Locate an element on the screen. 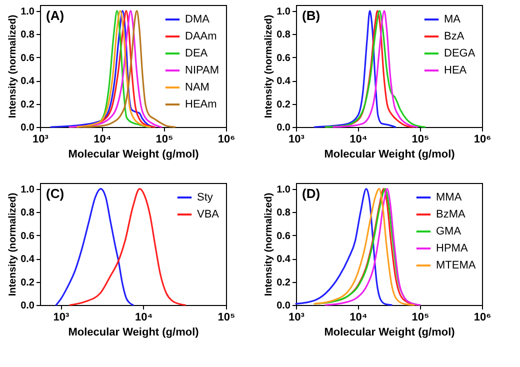 The width and height of the screenshot is (520, 367). legend-label: BzMA is located at coordinates (451, 214).